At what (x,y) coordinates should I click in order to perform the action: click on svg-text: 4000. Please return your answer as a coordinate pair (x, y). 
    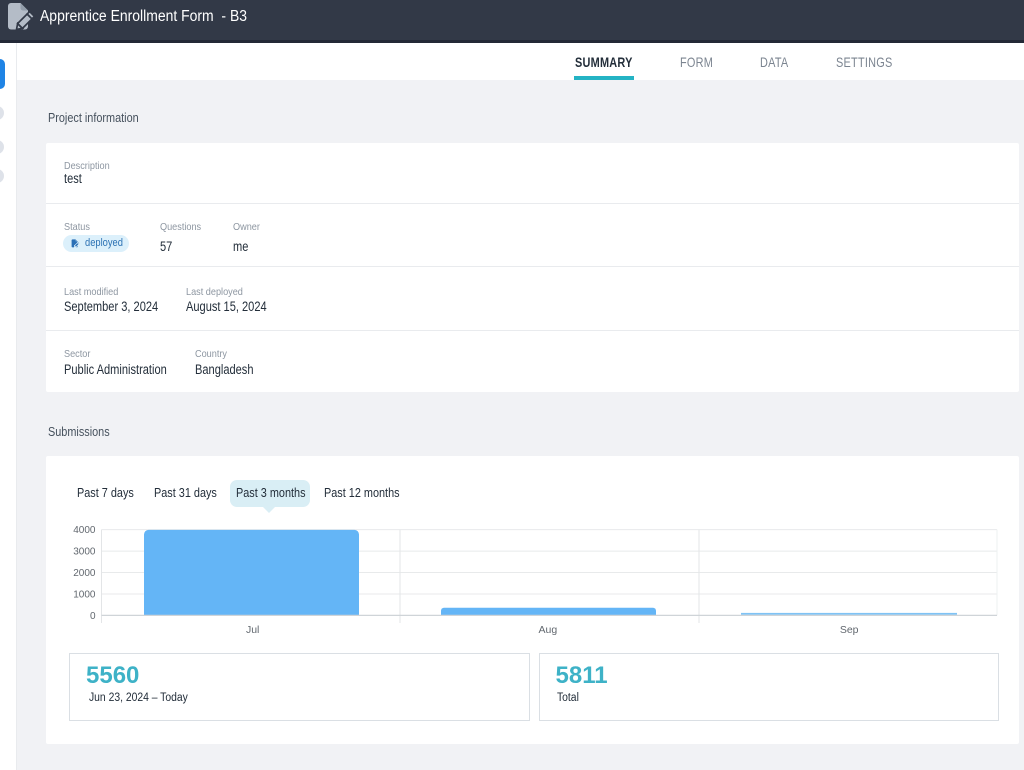
    Looking at the image, I should click on (84, 530).